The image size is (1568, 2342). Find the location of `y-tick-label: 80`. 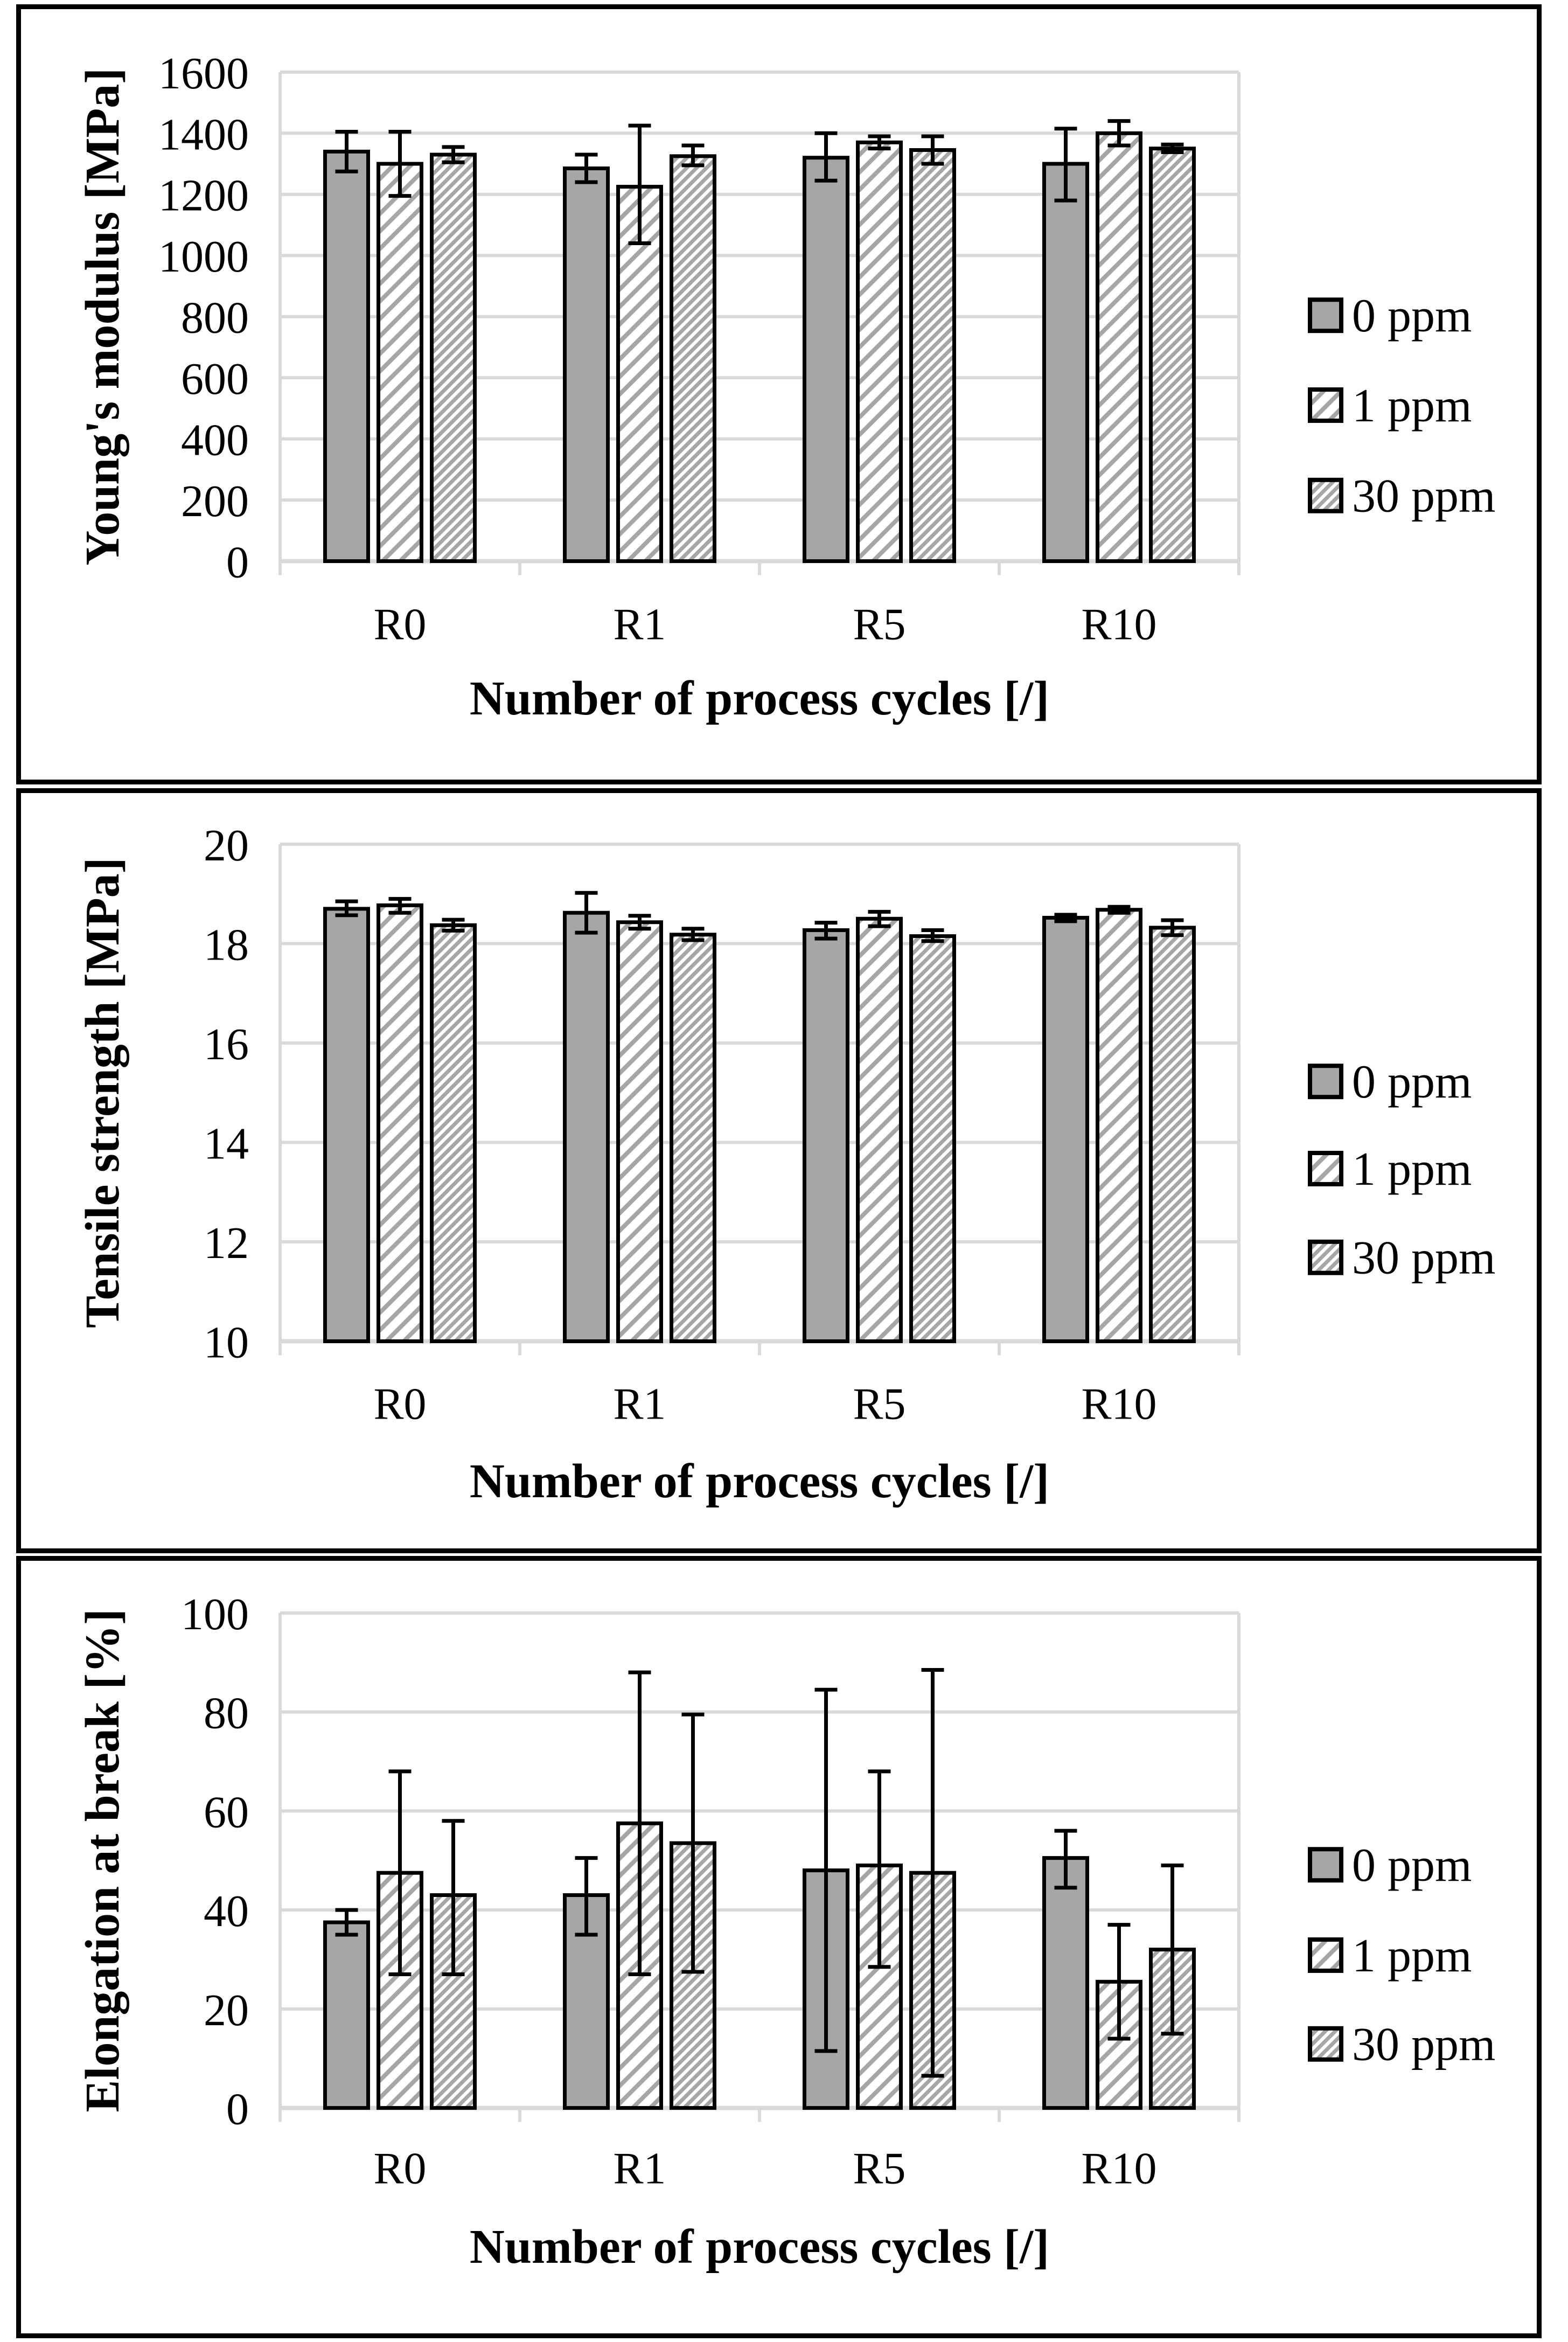

y-tick-label: 80 is located at coordinates (226, 1714).